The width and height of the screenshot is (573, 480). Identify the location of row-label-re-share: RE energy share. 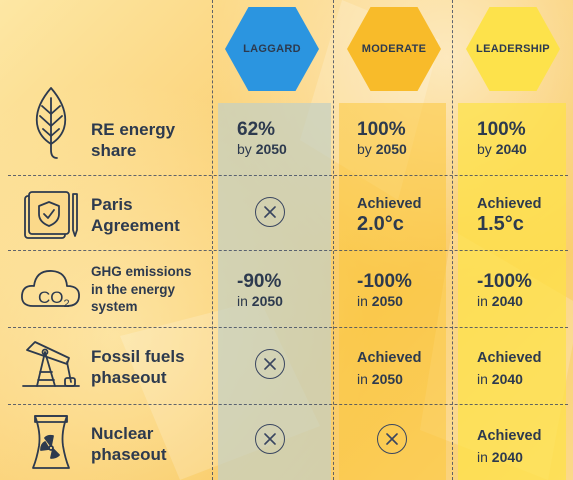
(133, 140).